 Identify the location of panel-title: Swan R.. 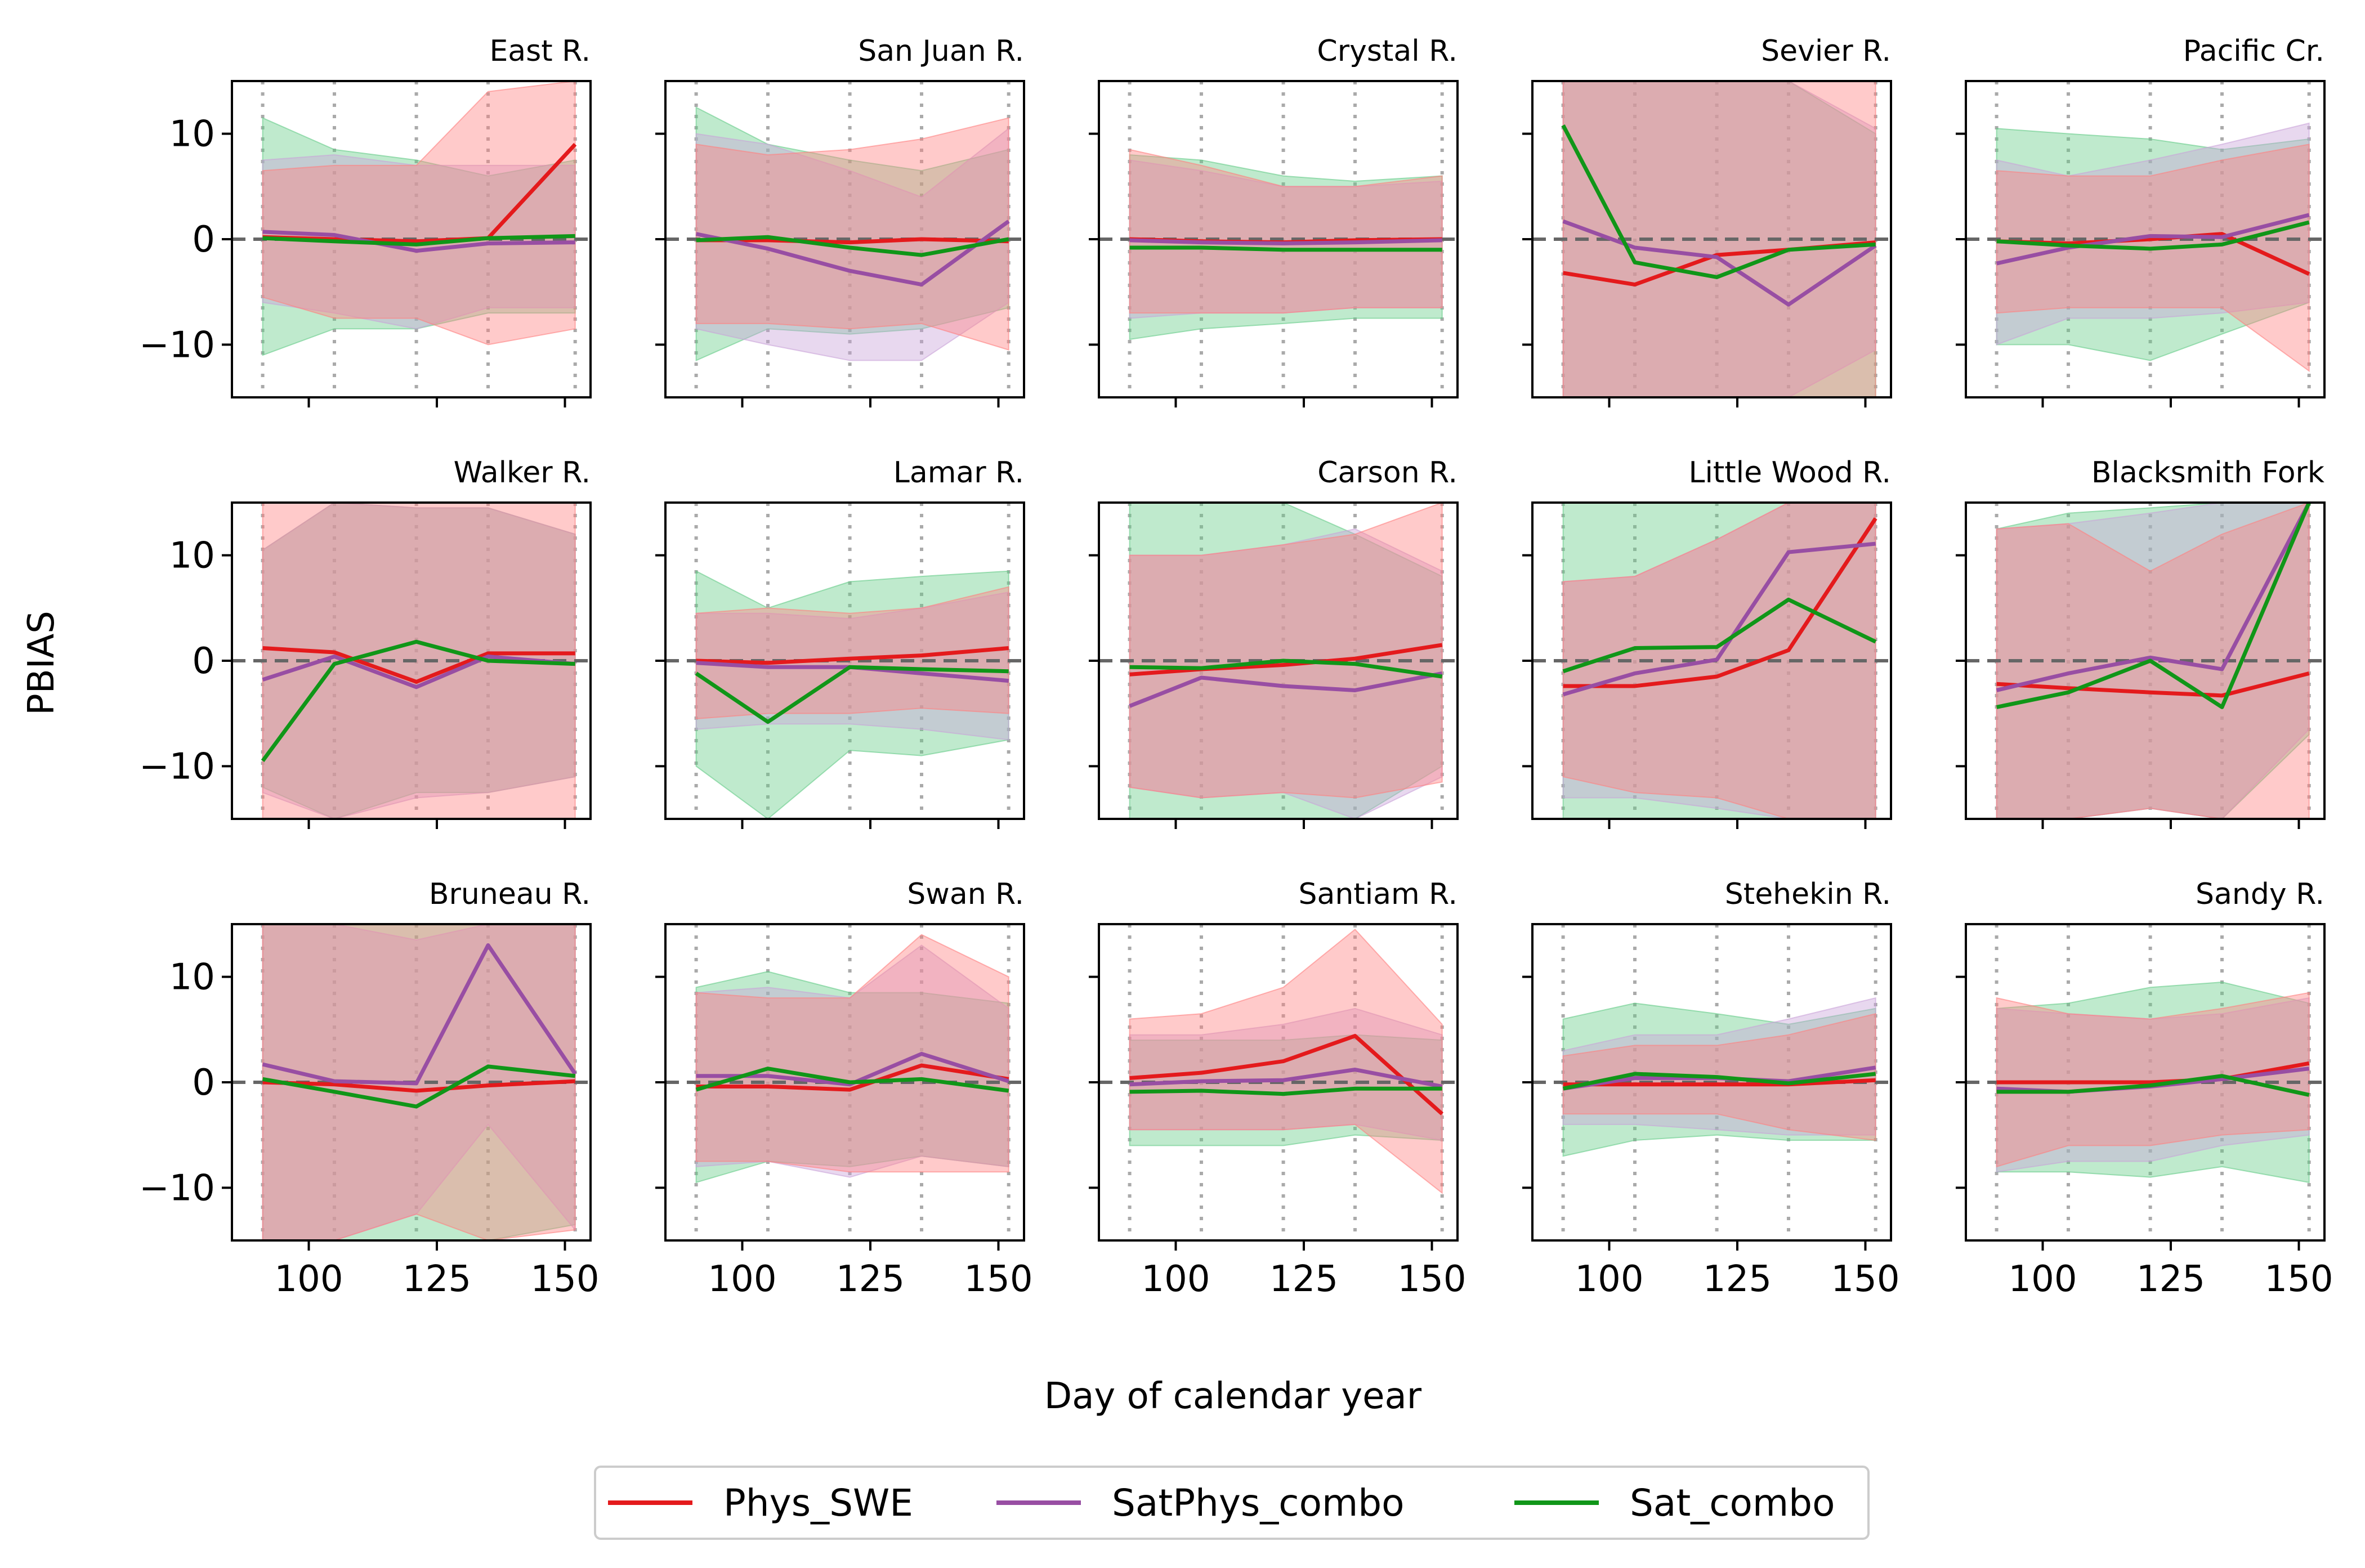
(965, 894).